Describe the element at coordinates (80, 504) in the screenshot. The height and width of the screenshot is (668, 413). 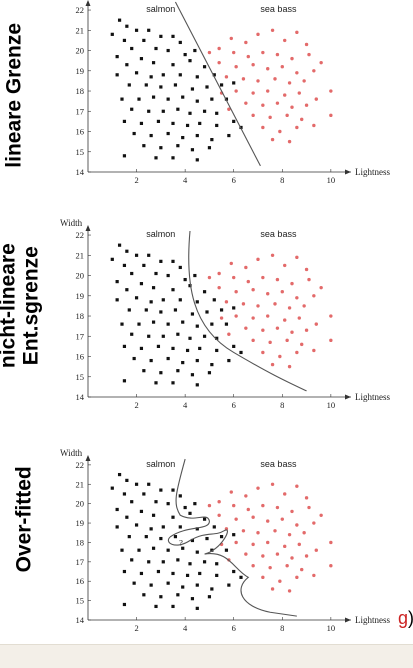
I see `y-tick-label: 20` at that location.